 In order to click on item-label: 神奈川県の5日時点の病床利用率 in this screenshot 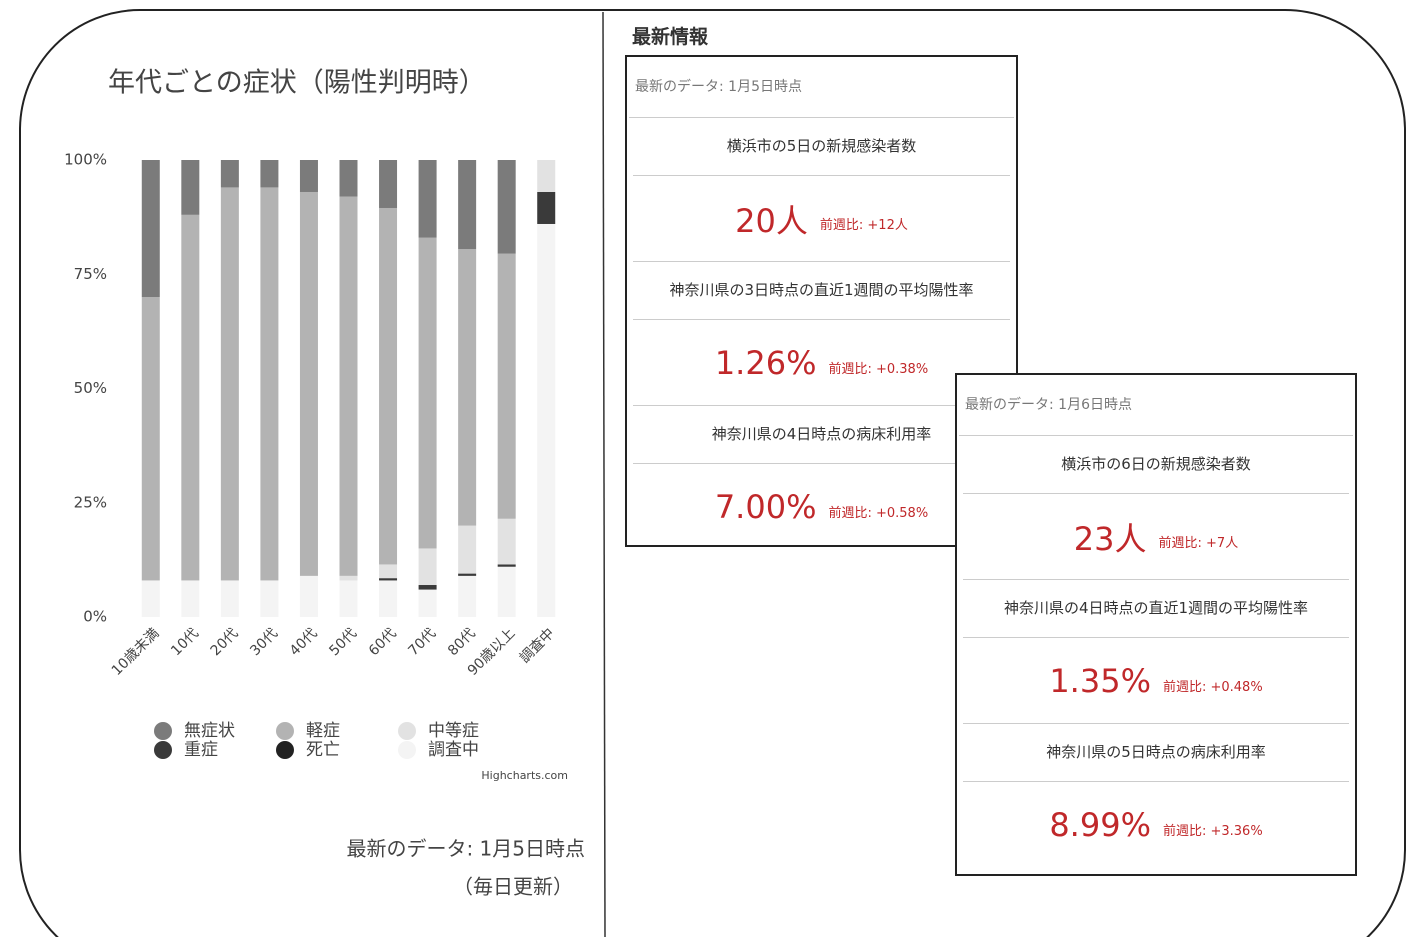, I will do `click(1156, 753)`.